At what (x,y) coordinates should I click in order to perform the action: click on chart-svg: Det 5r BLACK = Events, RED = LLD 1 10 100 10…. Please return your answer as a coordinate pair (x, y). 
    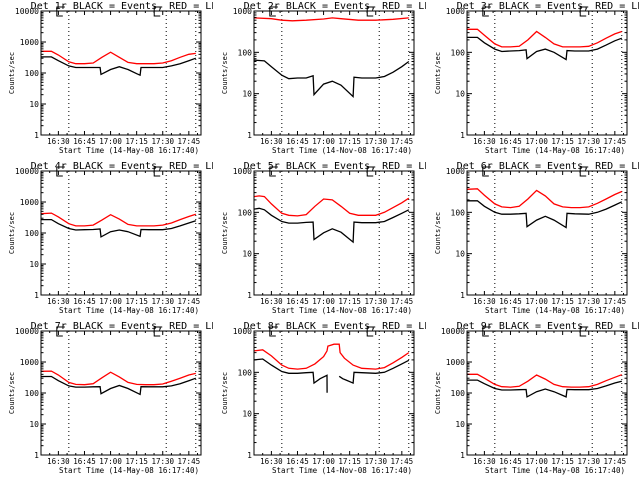
    Looking at the image, I should click on (328, 238).